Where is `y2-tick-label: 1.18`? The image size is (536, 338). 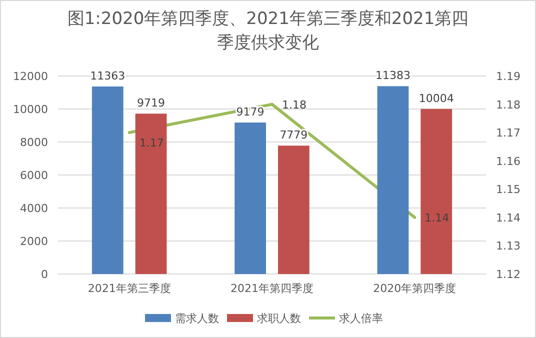
y2-tick-label: 1.18 is located at coordinates (508, 105).